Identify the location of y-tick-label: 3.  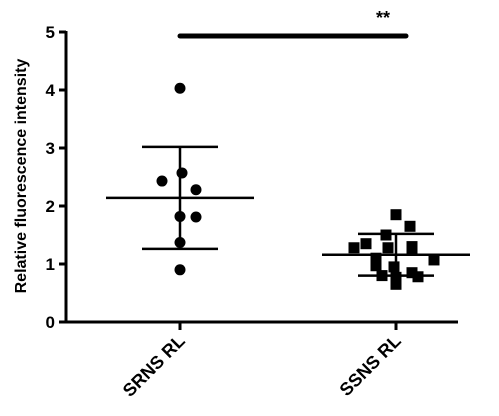
(50, 148).